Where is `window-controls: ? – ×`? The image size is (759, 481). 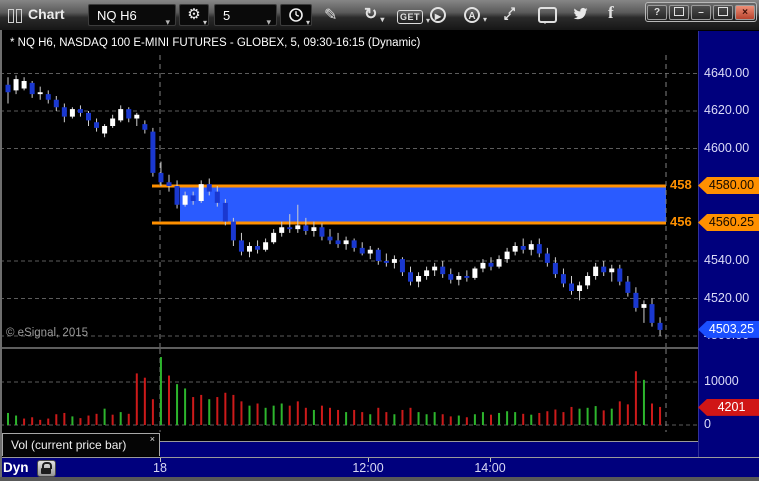
window-controls: ? – × is located at coordinates (701, 12).